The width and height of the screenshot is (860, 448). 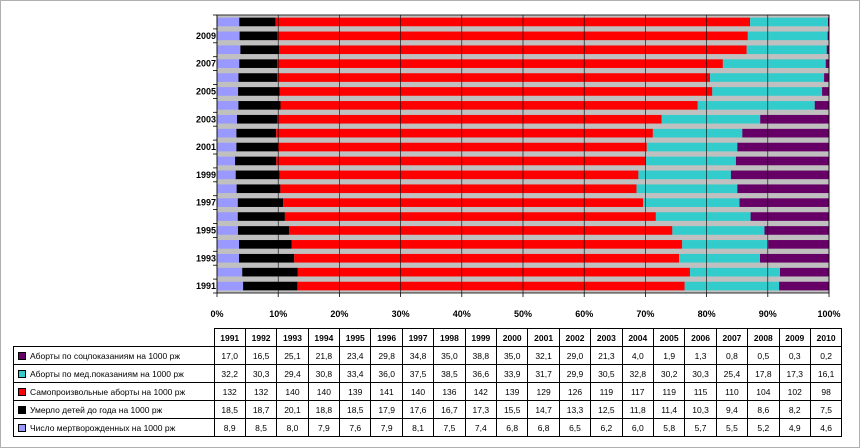 What do you see at coordinates (206, 119) in the screenshot?
I see `y-tick-label-2003: 2003` at bounding box center [206, 119].